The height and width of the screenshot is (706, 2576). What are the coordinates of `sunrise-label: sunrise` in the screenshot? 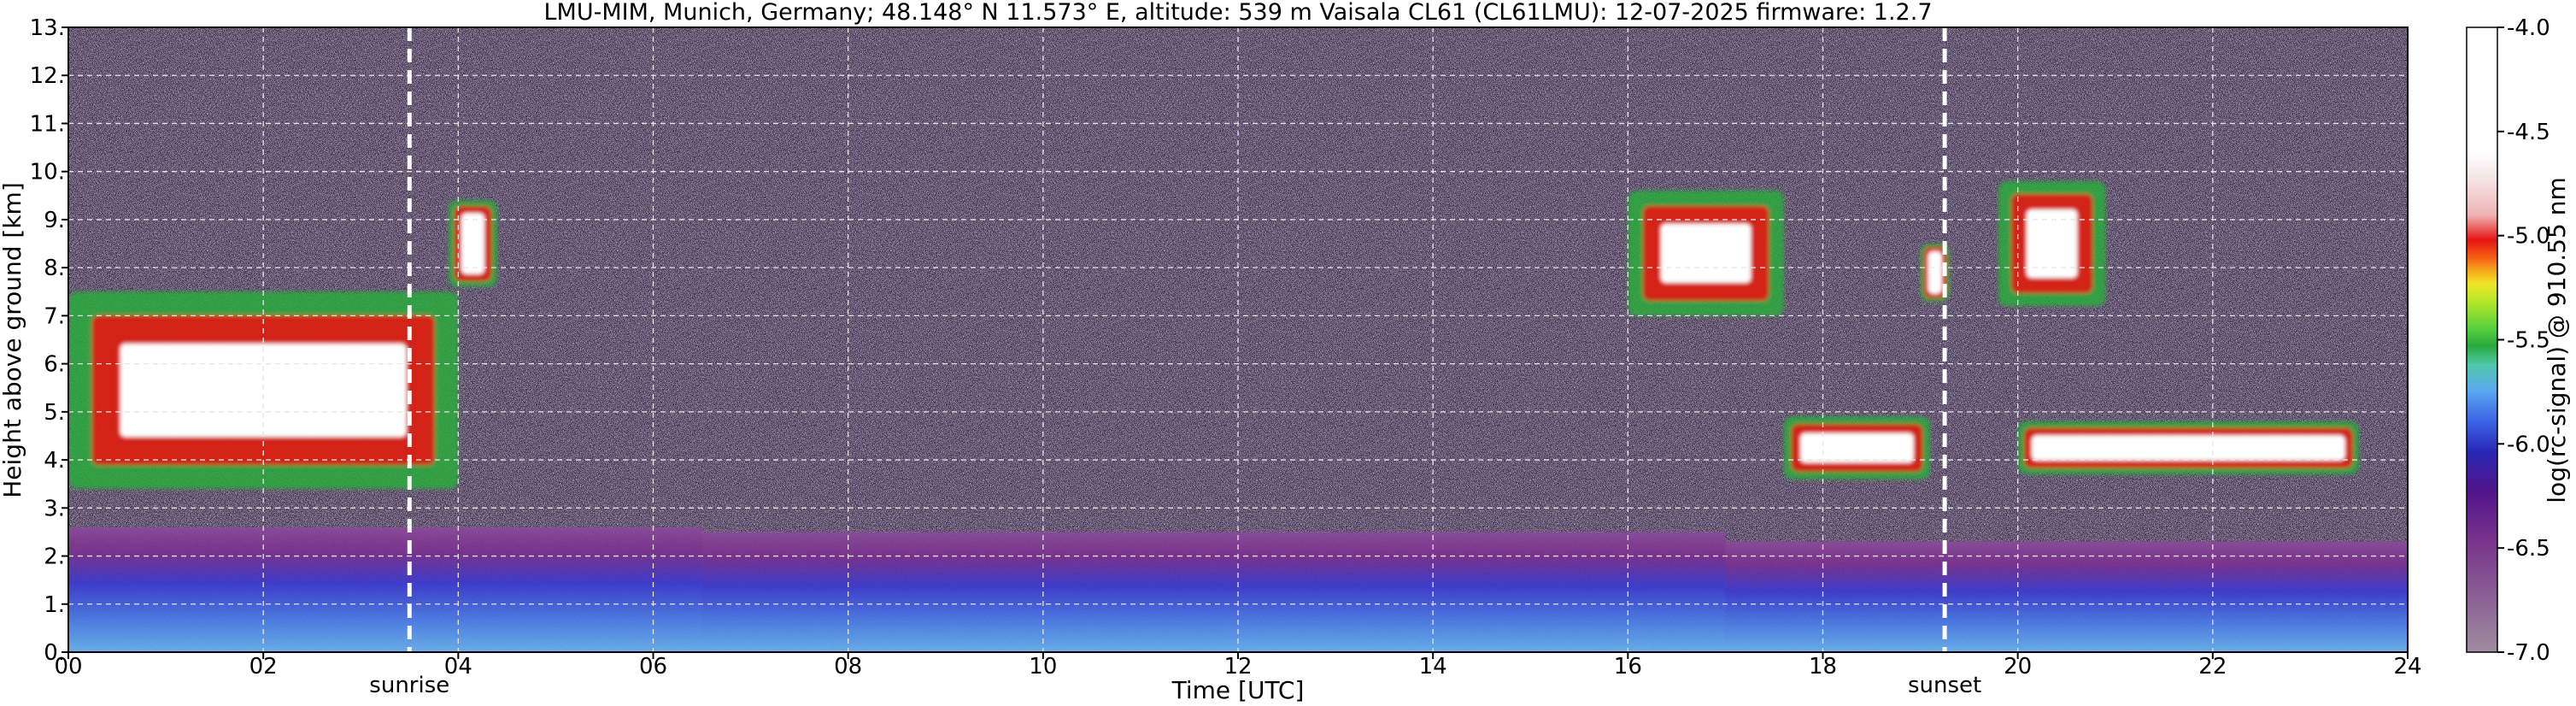 It's located at (409, 685).